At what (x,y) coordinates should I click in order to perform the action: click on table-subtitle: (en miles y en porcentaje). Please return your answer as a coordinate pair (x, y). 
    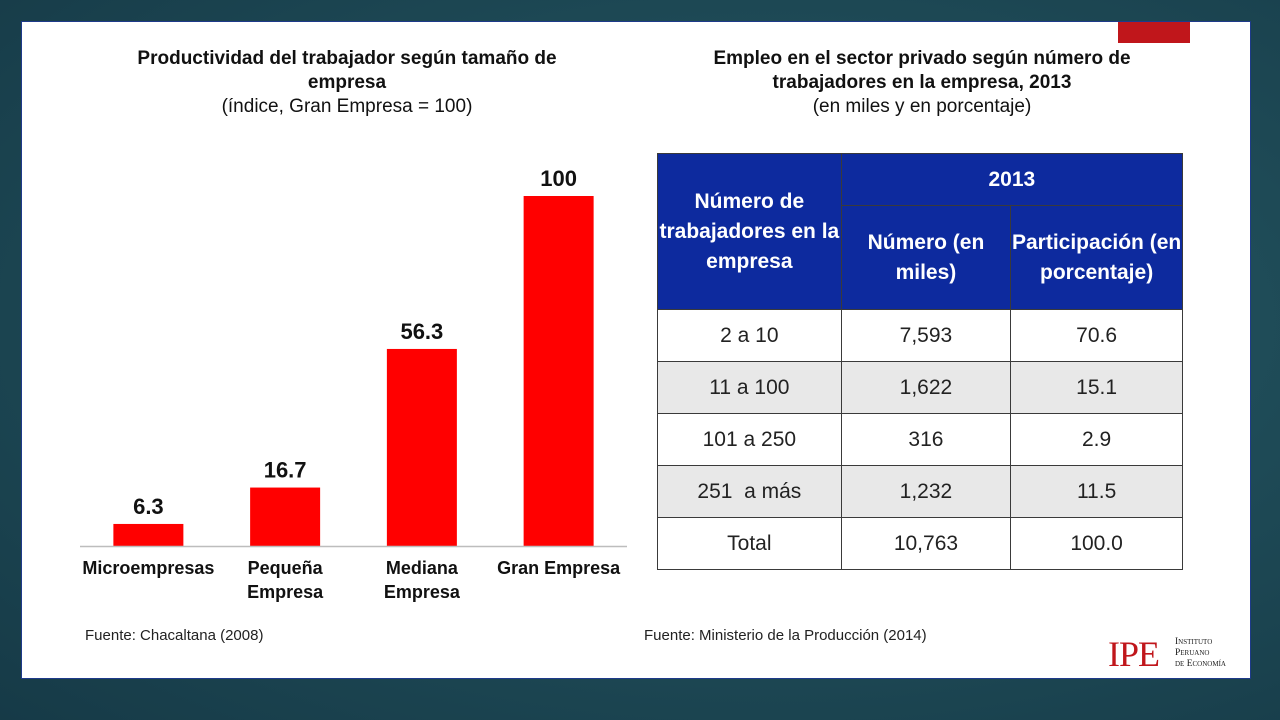
    Looking at the image, I should click on (922, 106).